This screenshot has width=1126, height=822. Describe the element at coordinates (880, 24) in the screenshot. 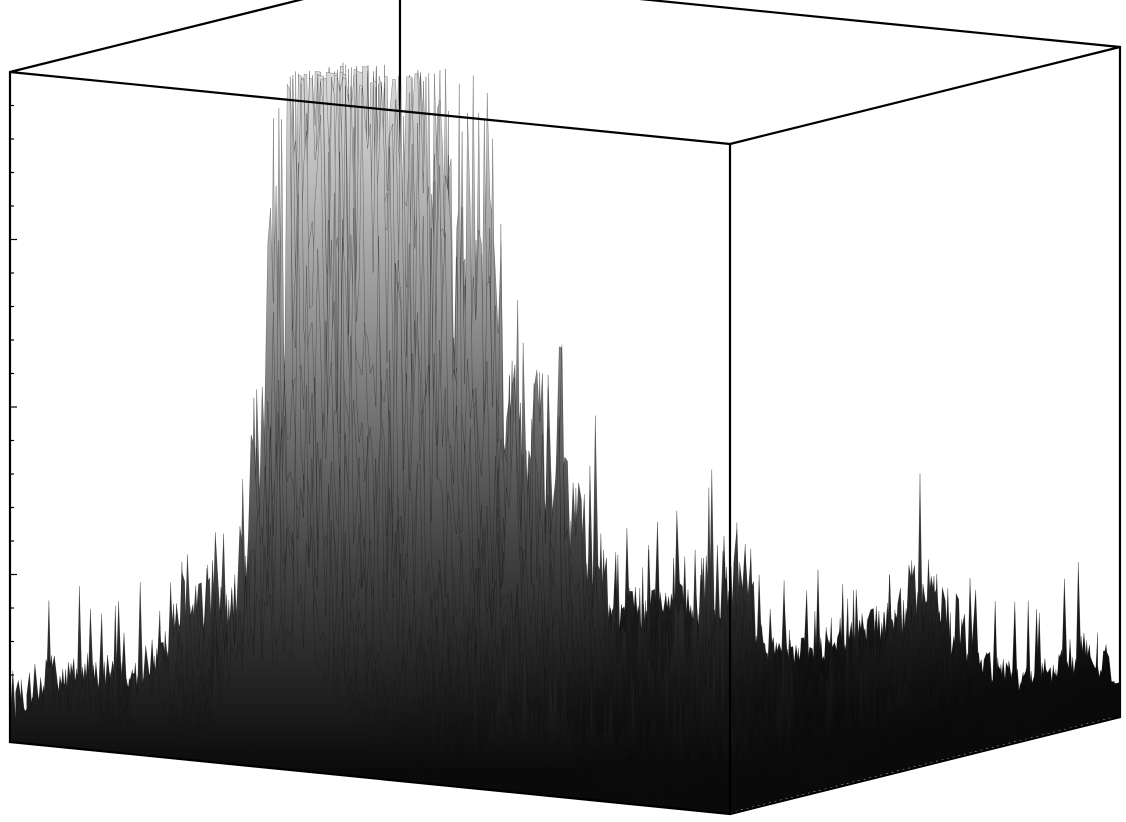

I see `frame-edge-top-back` at that location.